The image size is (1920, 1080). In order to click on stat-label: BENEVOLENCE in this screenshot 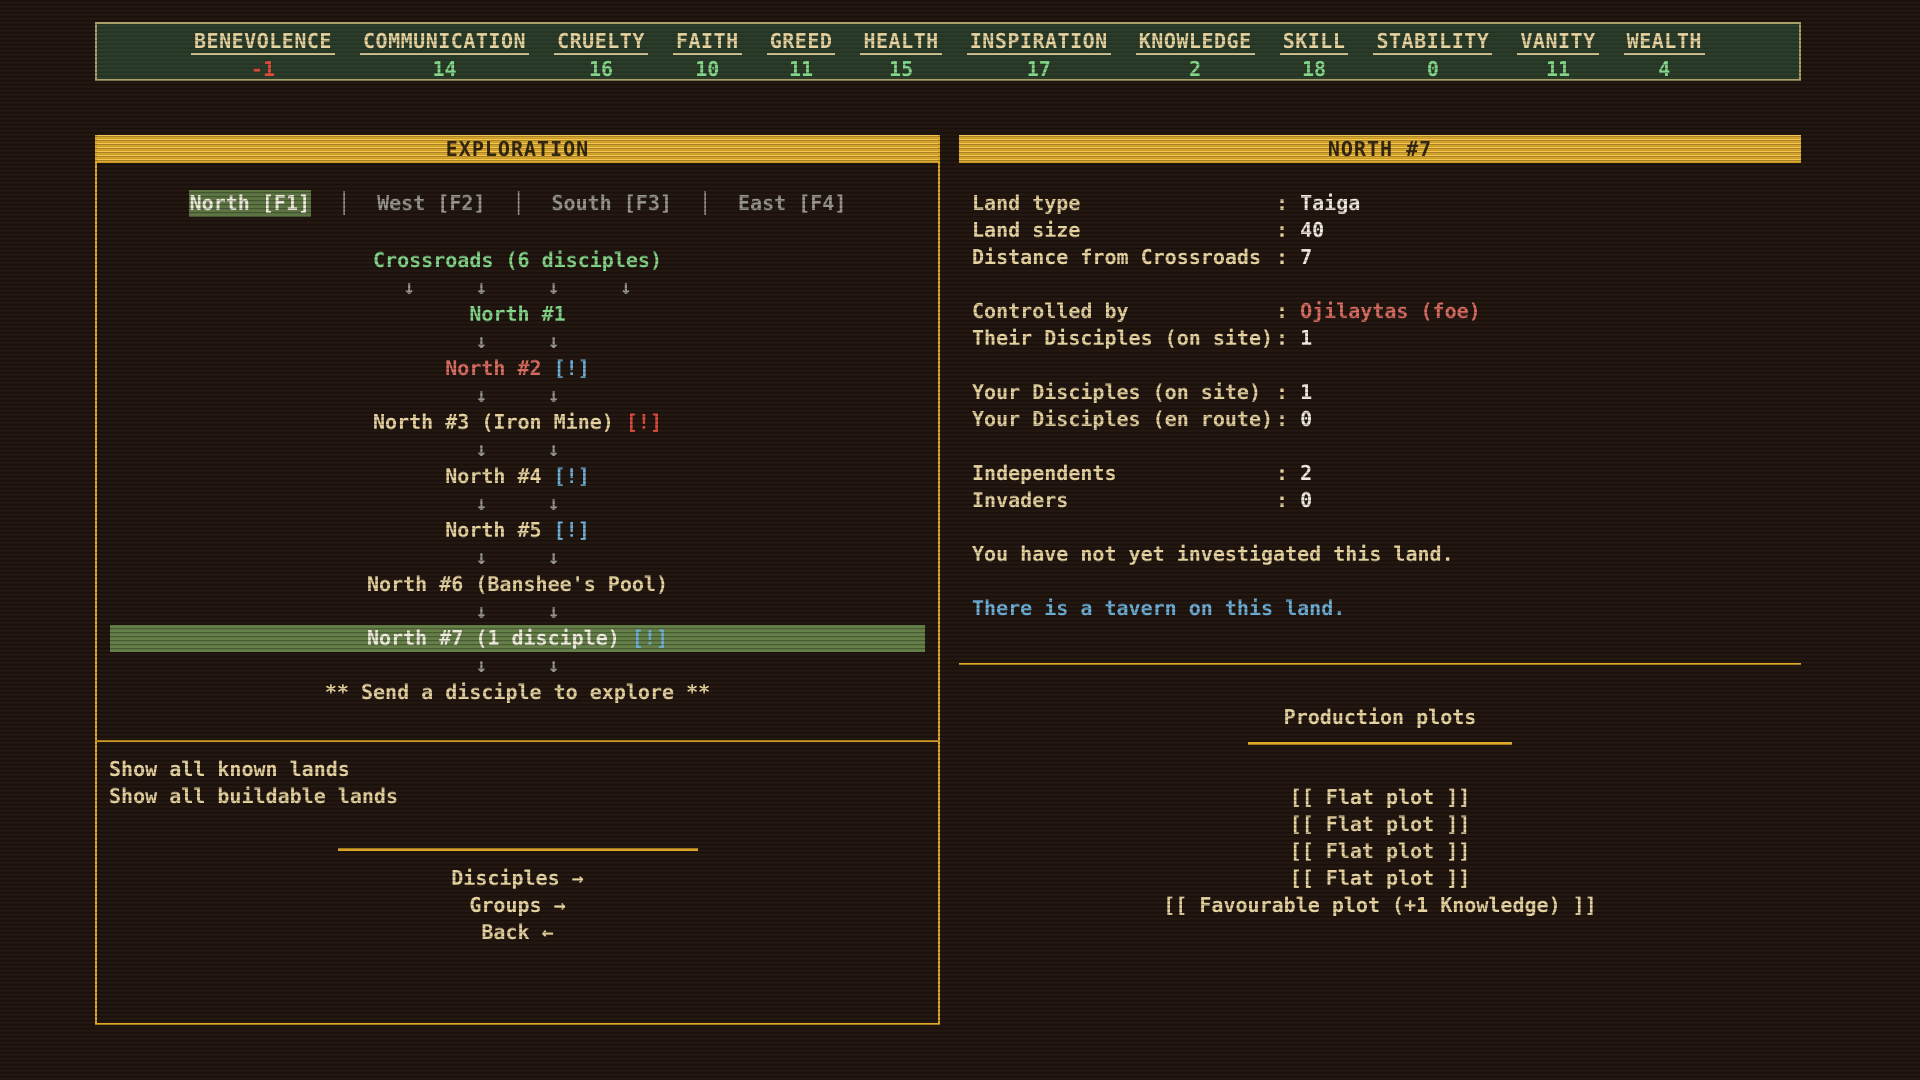, I will do `click(263, 42)`.